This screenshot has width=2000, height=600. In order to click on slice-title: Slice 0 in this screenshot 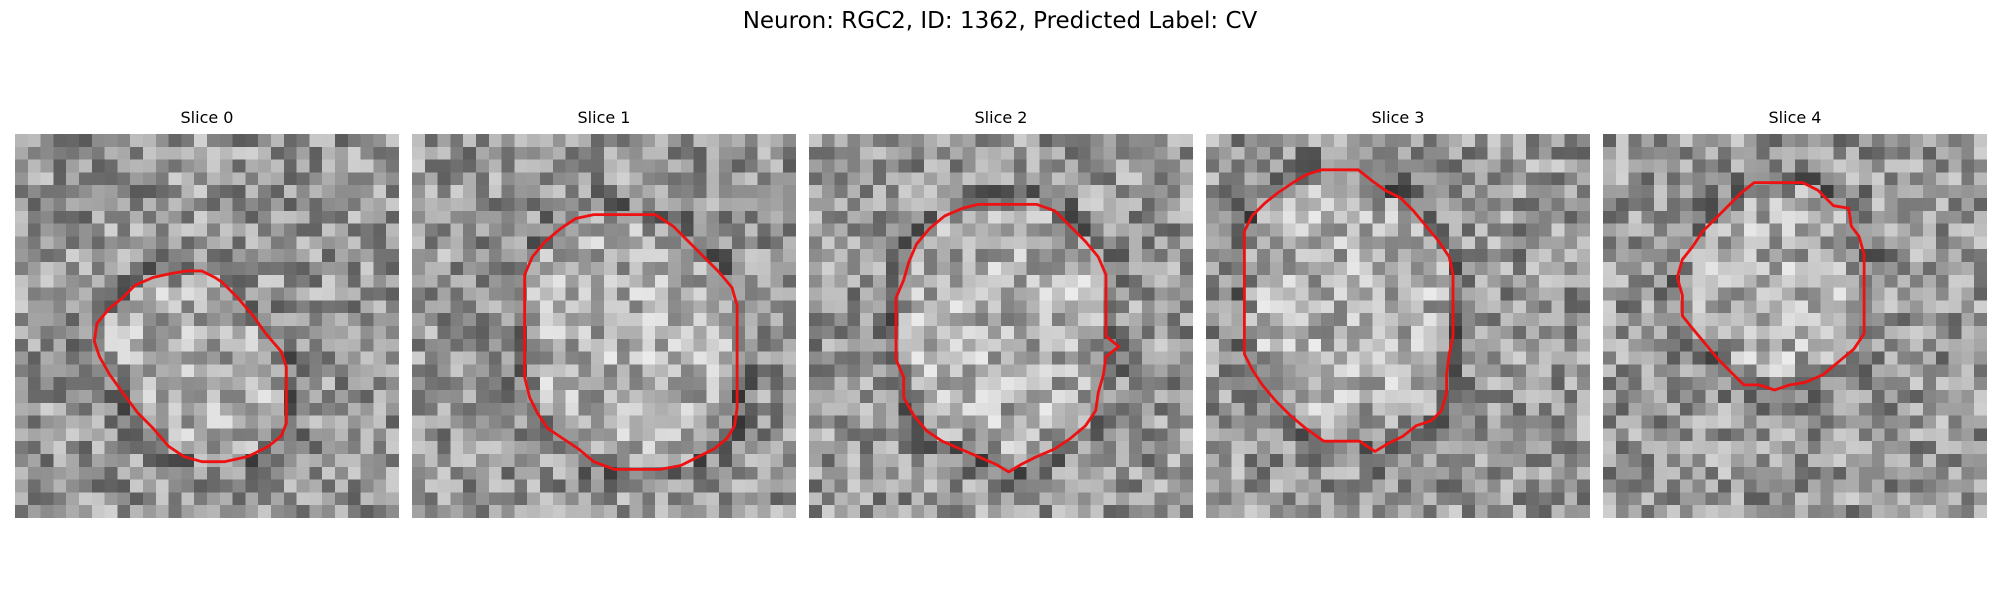, I will do `click(207, 117)`.